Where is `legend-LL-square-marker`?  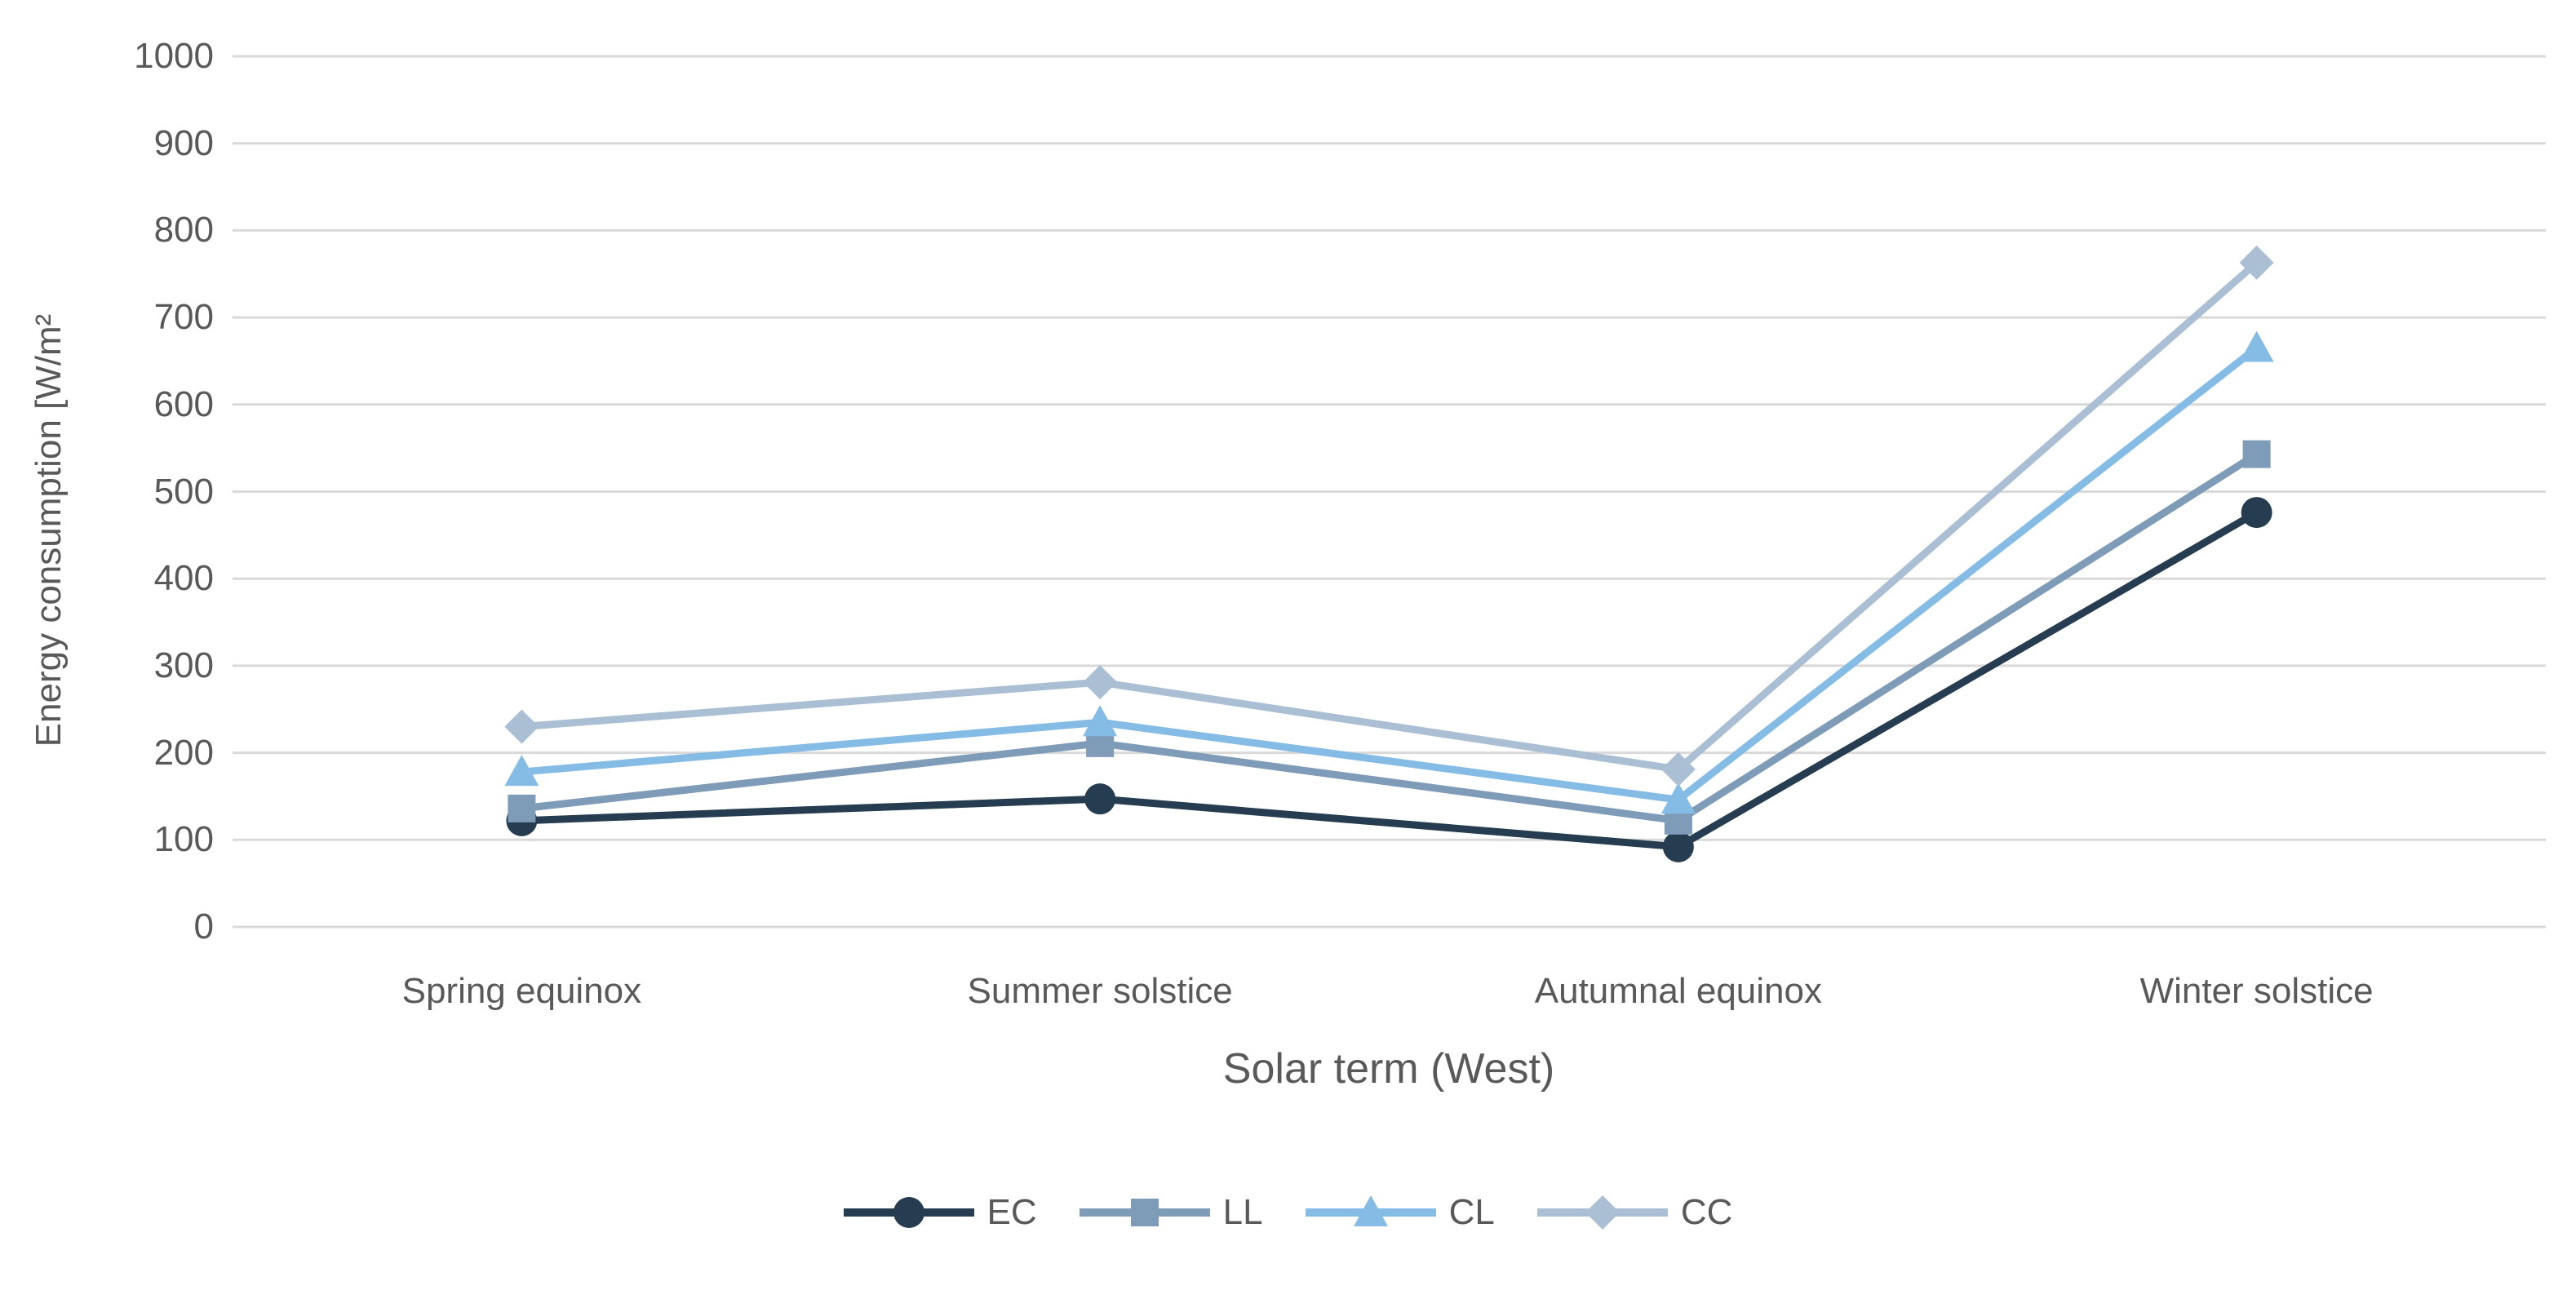
legend-LL-square-marker is located at coordinates (1144, 1212).